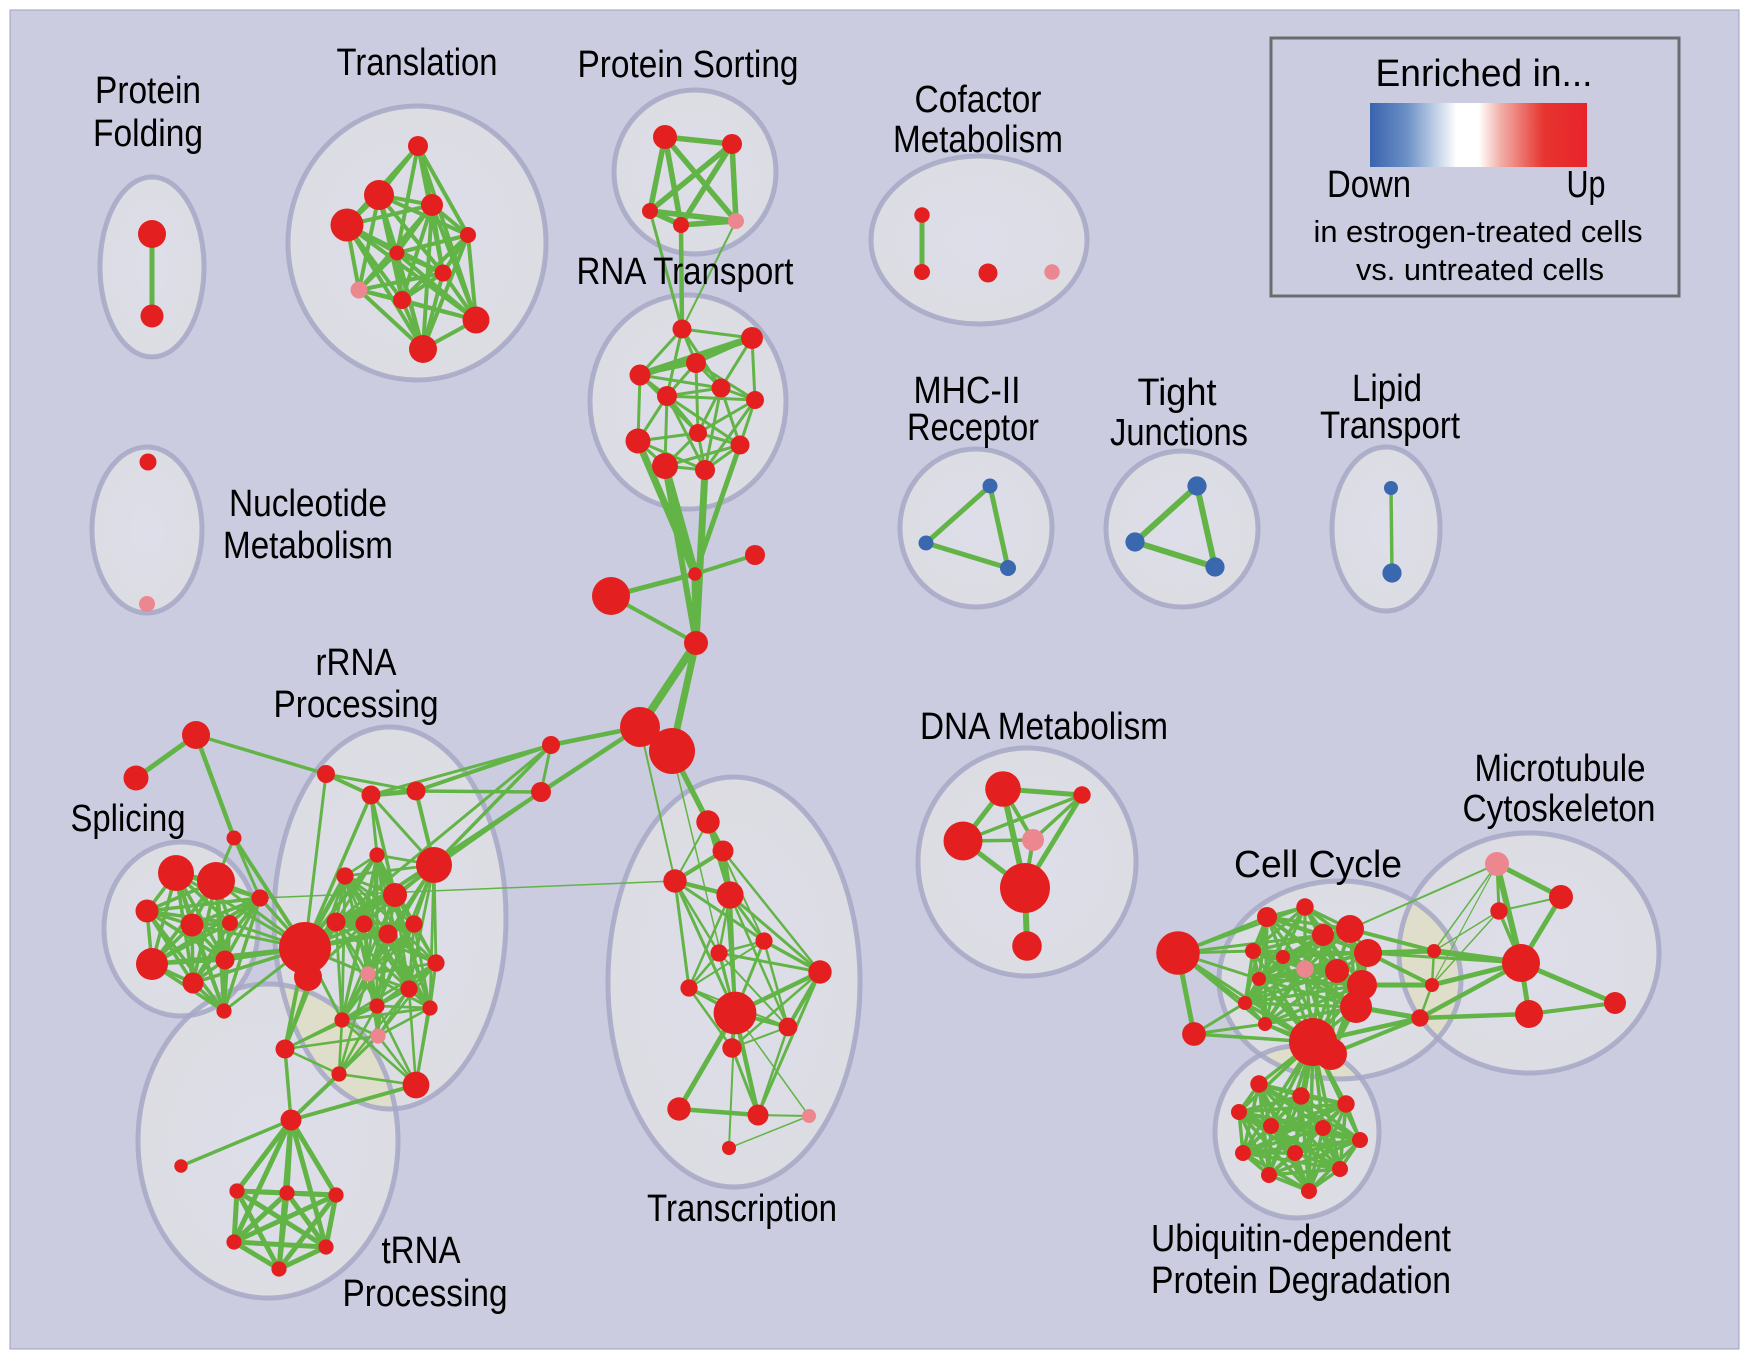 The width and height of the screenshot is (1750, 1365). I want to click on svg-text: Transport, so click(1390, 426).